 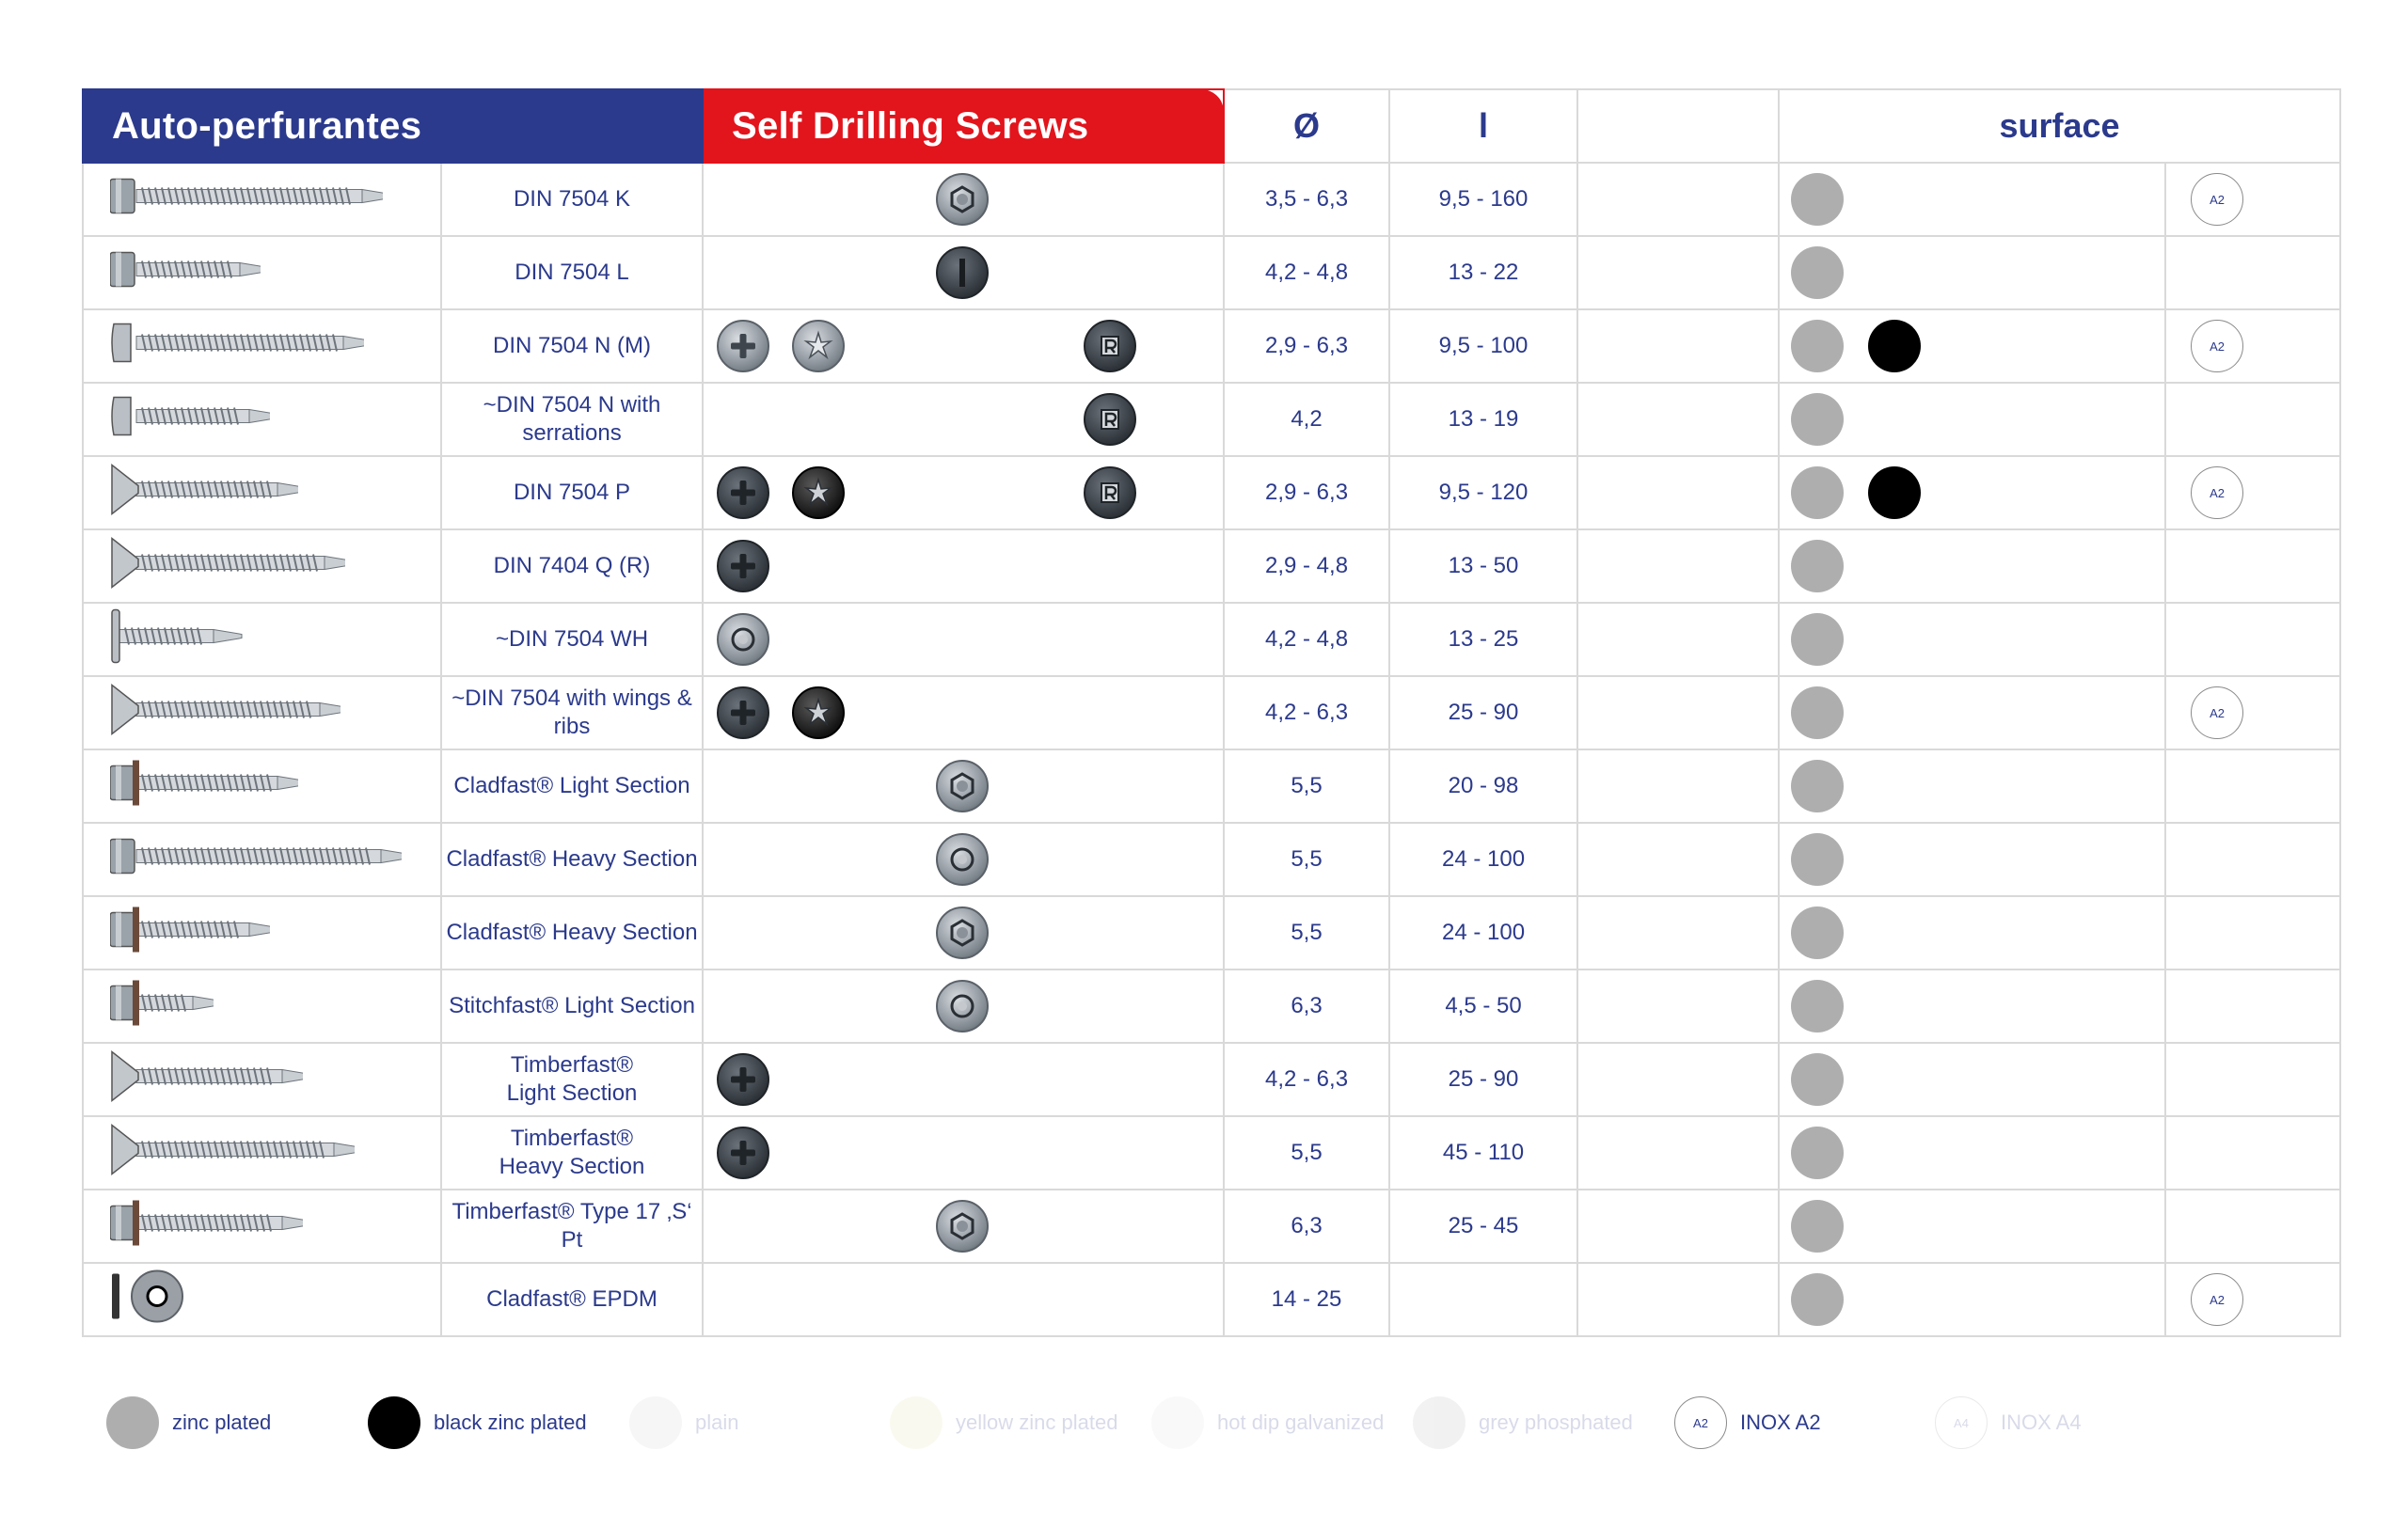 I want to click on designation-text: ~DIN 7504 with wings & ribs, so click(x=572, y=712).